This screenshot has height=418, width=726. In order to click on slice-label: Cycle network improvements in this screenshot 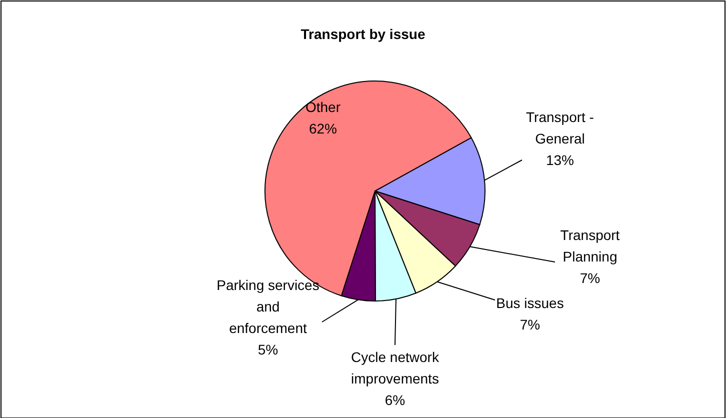, I will do `click(395, 367)`.